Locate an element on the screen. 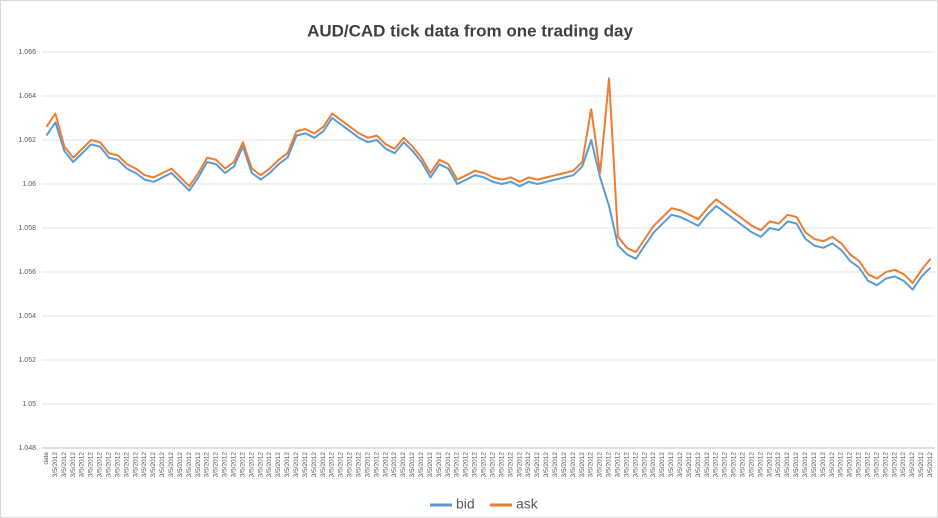 This screenshot has height=518, width=938. y-tick-label: 1.054 is located at coordinates (27, 316).